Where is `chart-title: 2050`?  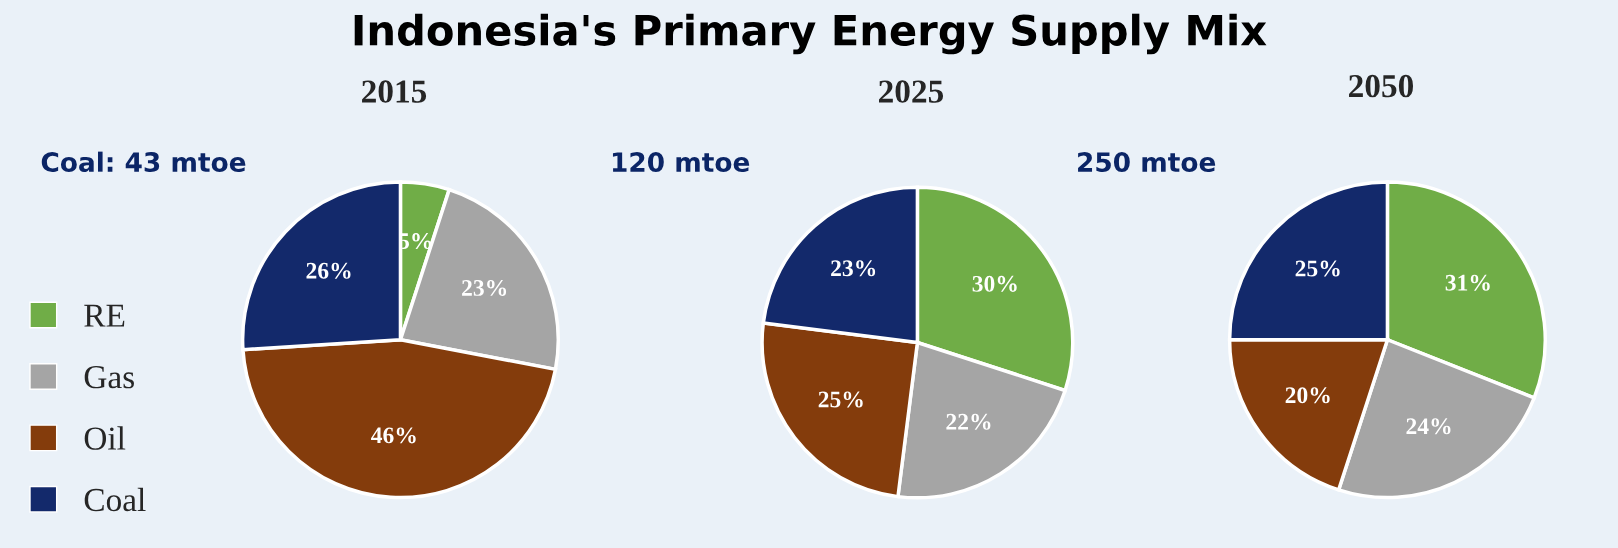 chart-title: 2050 is located at coordinates (1381, 86).